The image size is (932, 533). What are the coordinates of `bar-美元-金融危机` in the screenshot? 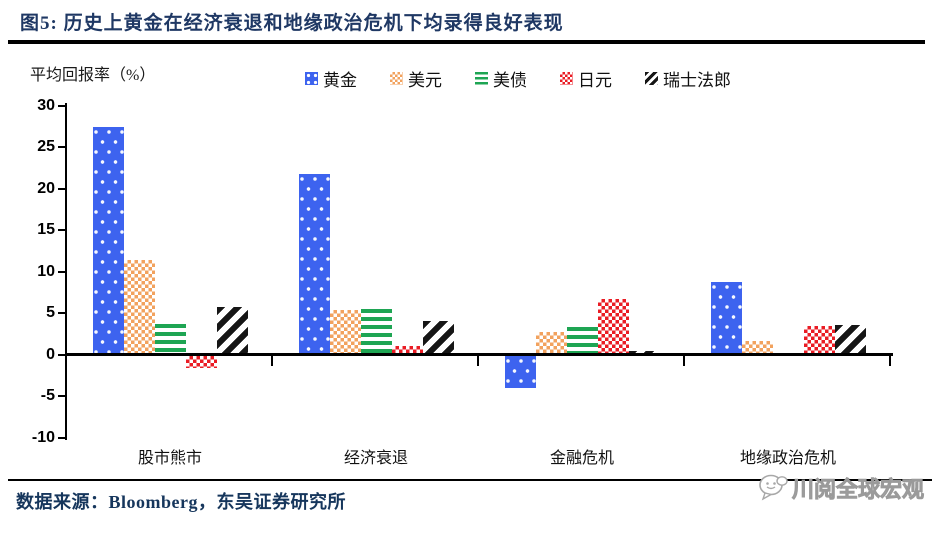 It's located at (551, 342).